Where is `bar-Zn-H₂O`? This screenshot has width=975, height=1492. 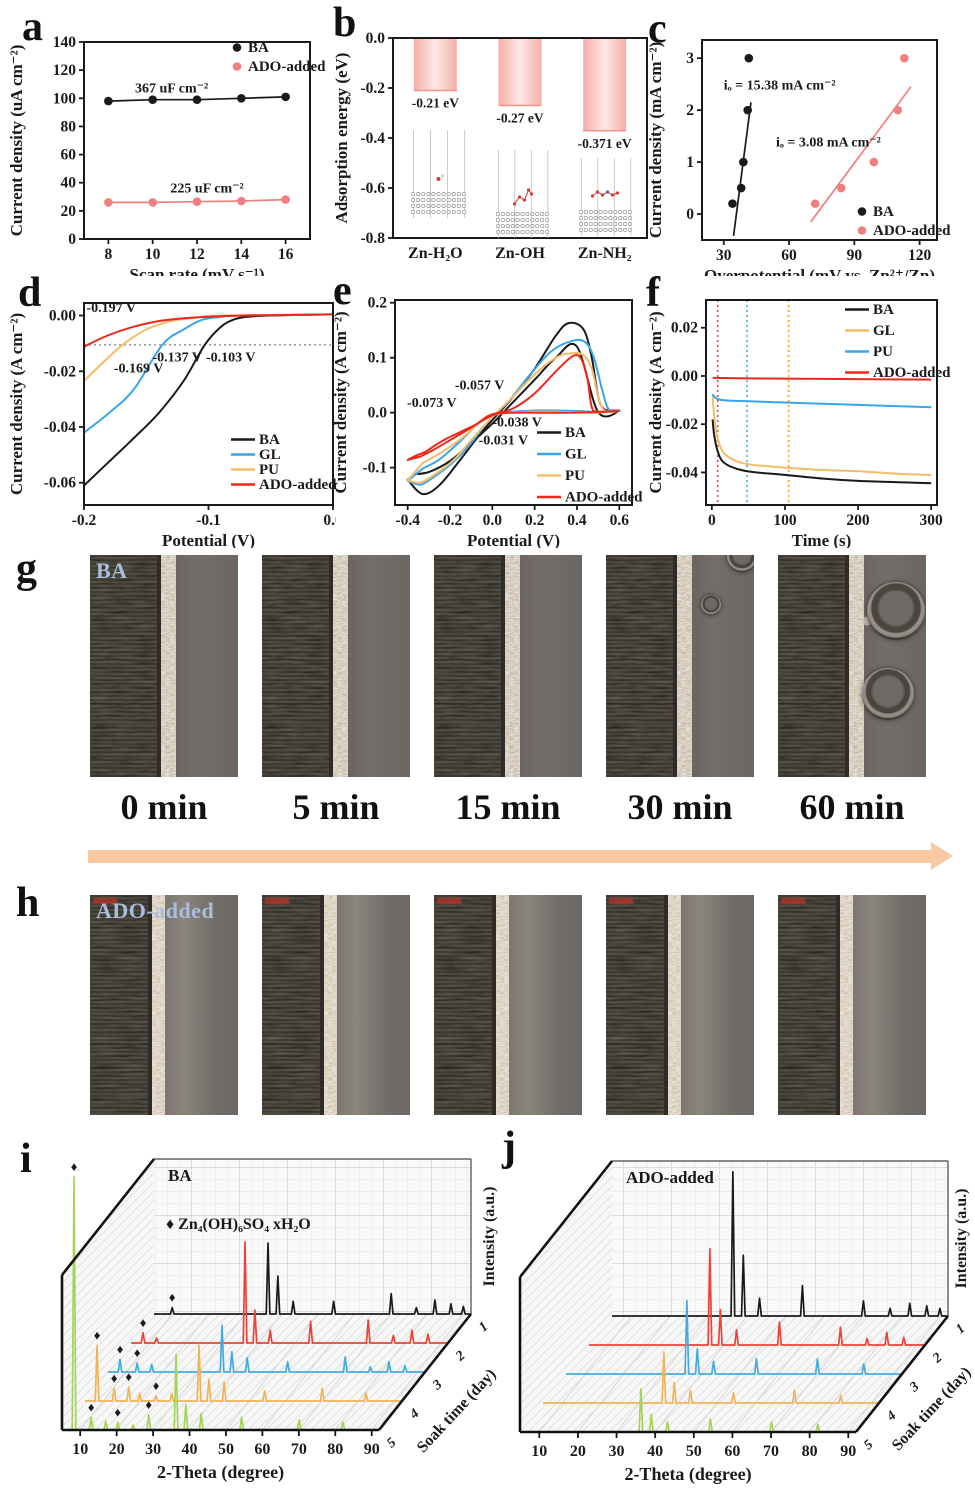 bar-Zn-H₂O is located at coordinates (435, 65).